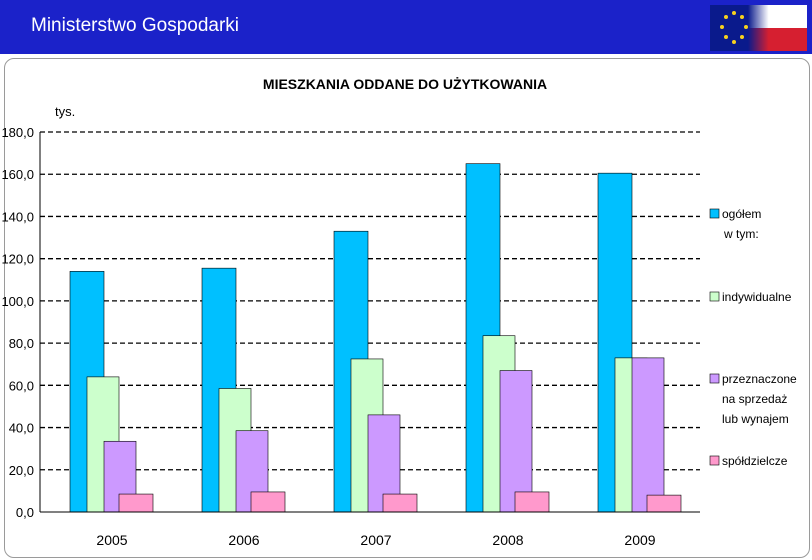  What do you see at coordinates (21, 428) in the screenshot?
I see `y-tick-label: 40,0` at bounding box center [21, 428].